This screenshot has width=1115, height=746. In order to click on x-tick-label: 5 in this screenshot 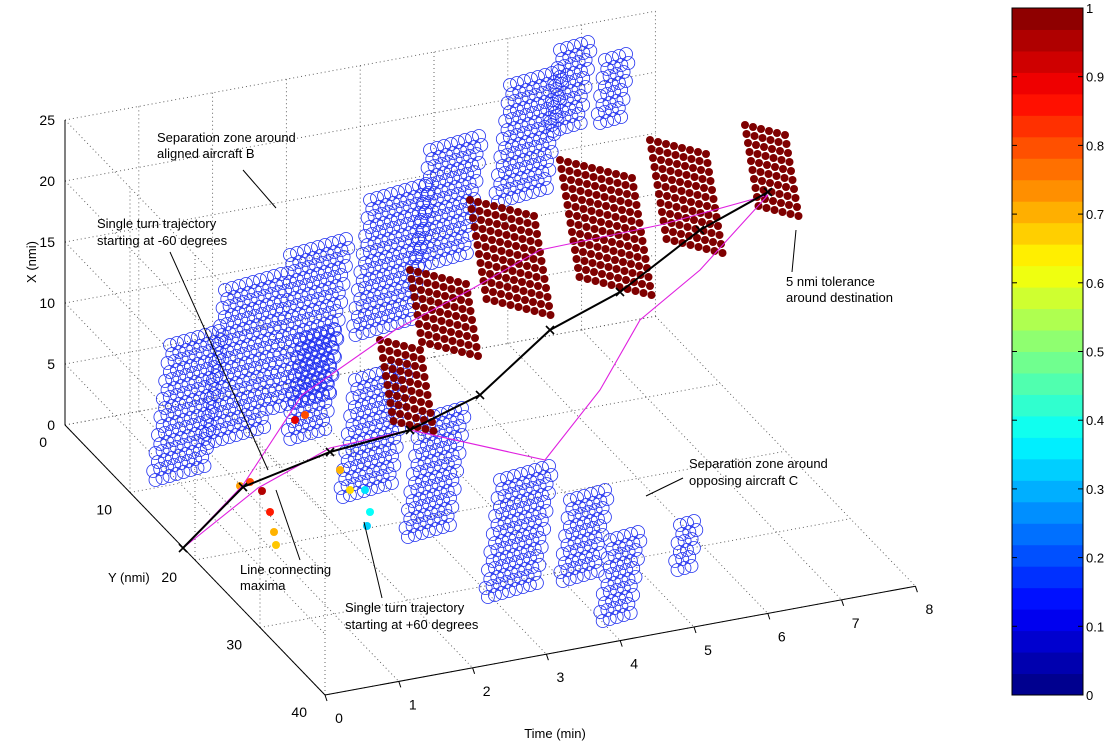, I will do `click(51, 364)`.